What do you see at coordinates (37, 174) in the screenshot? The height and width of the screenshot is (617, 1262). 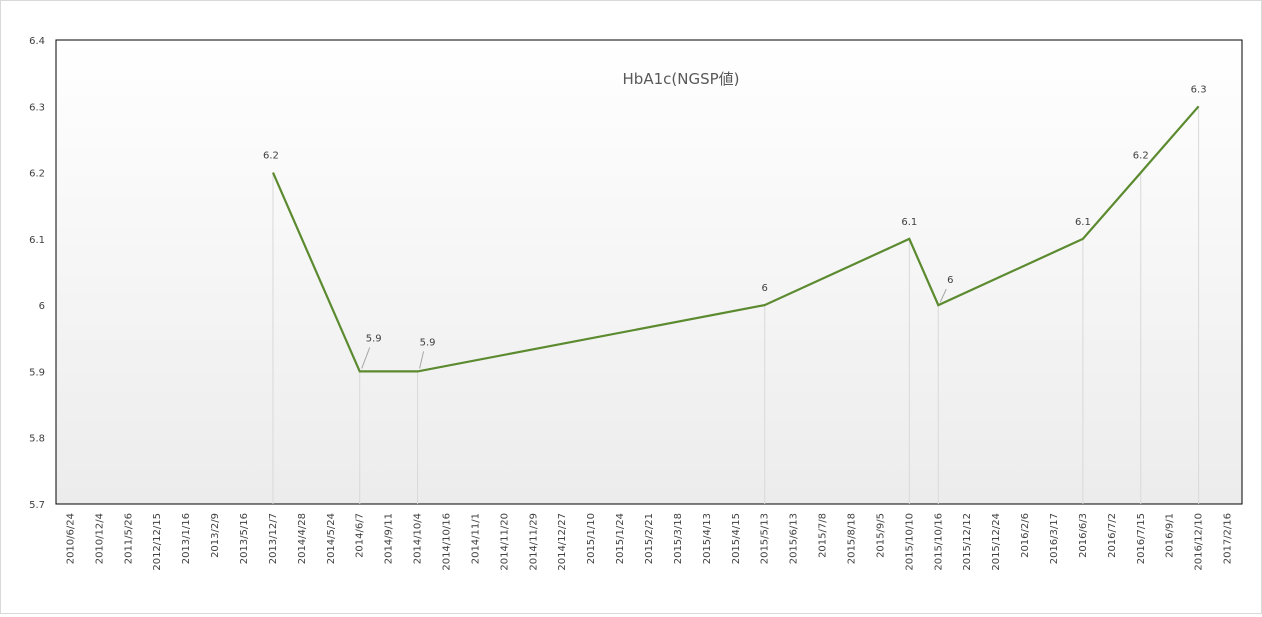 I see `y-tick-label: 6.2` at bounding box center [37, 174].